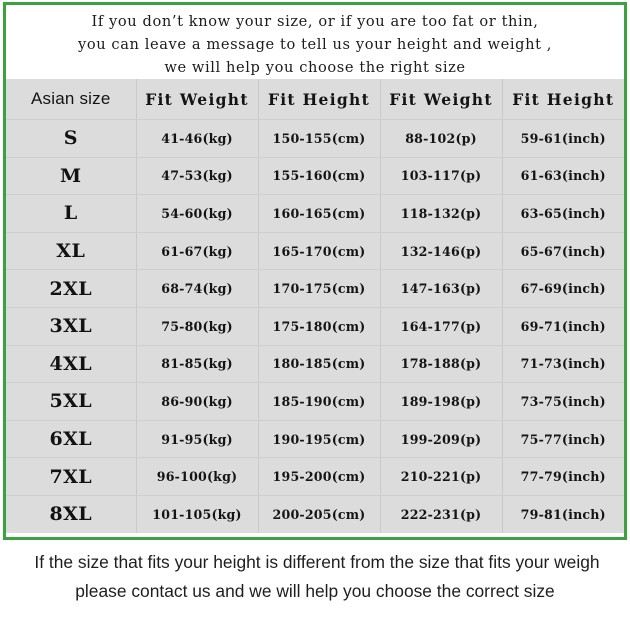 The height and width of the screenshot is (630, 630). I want to click on cell-fit-weight-p: 222-231(p), so click(441, 514).